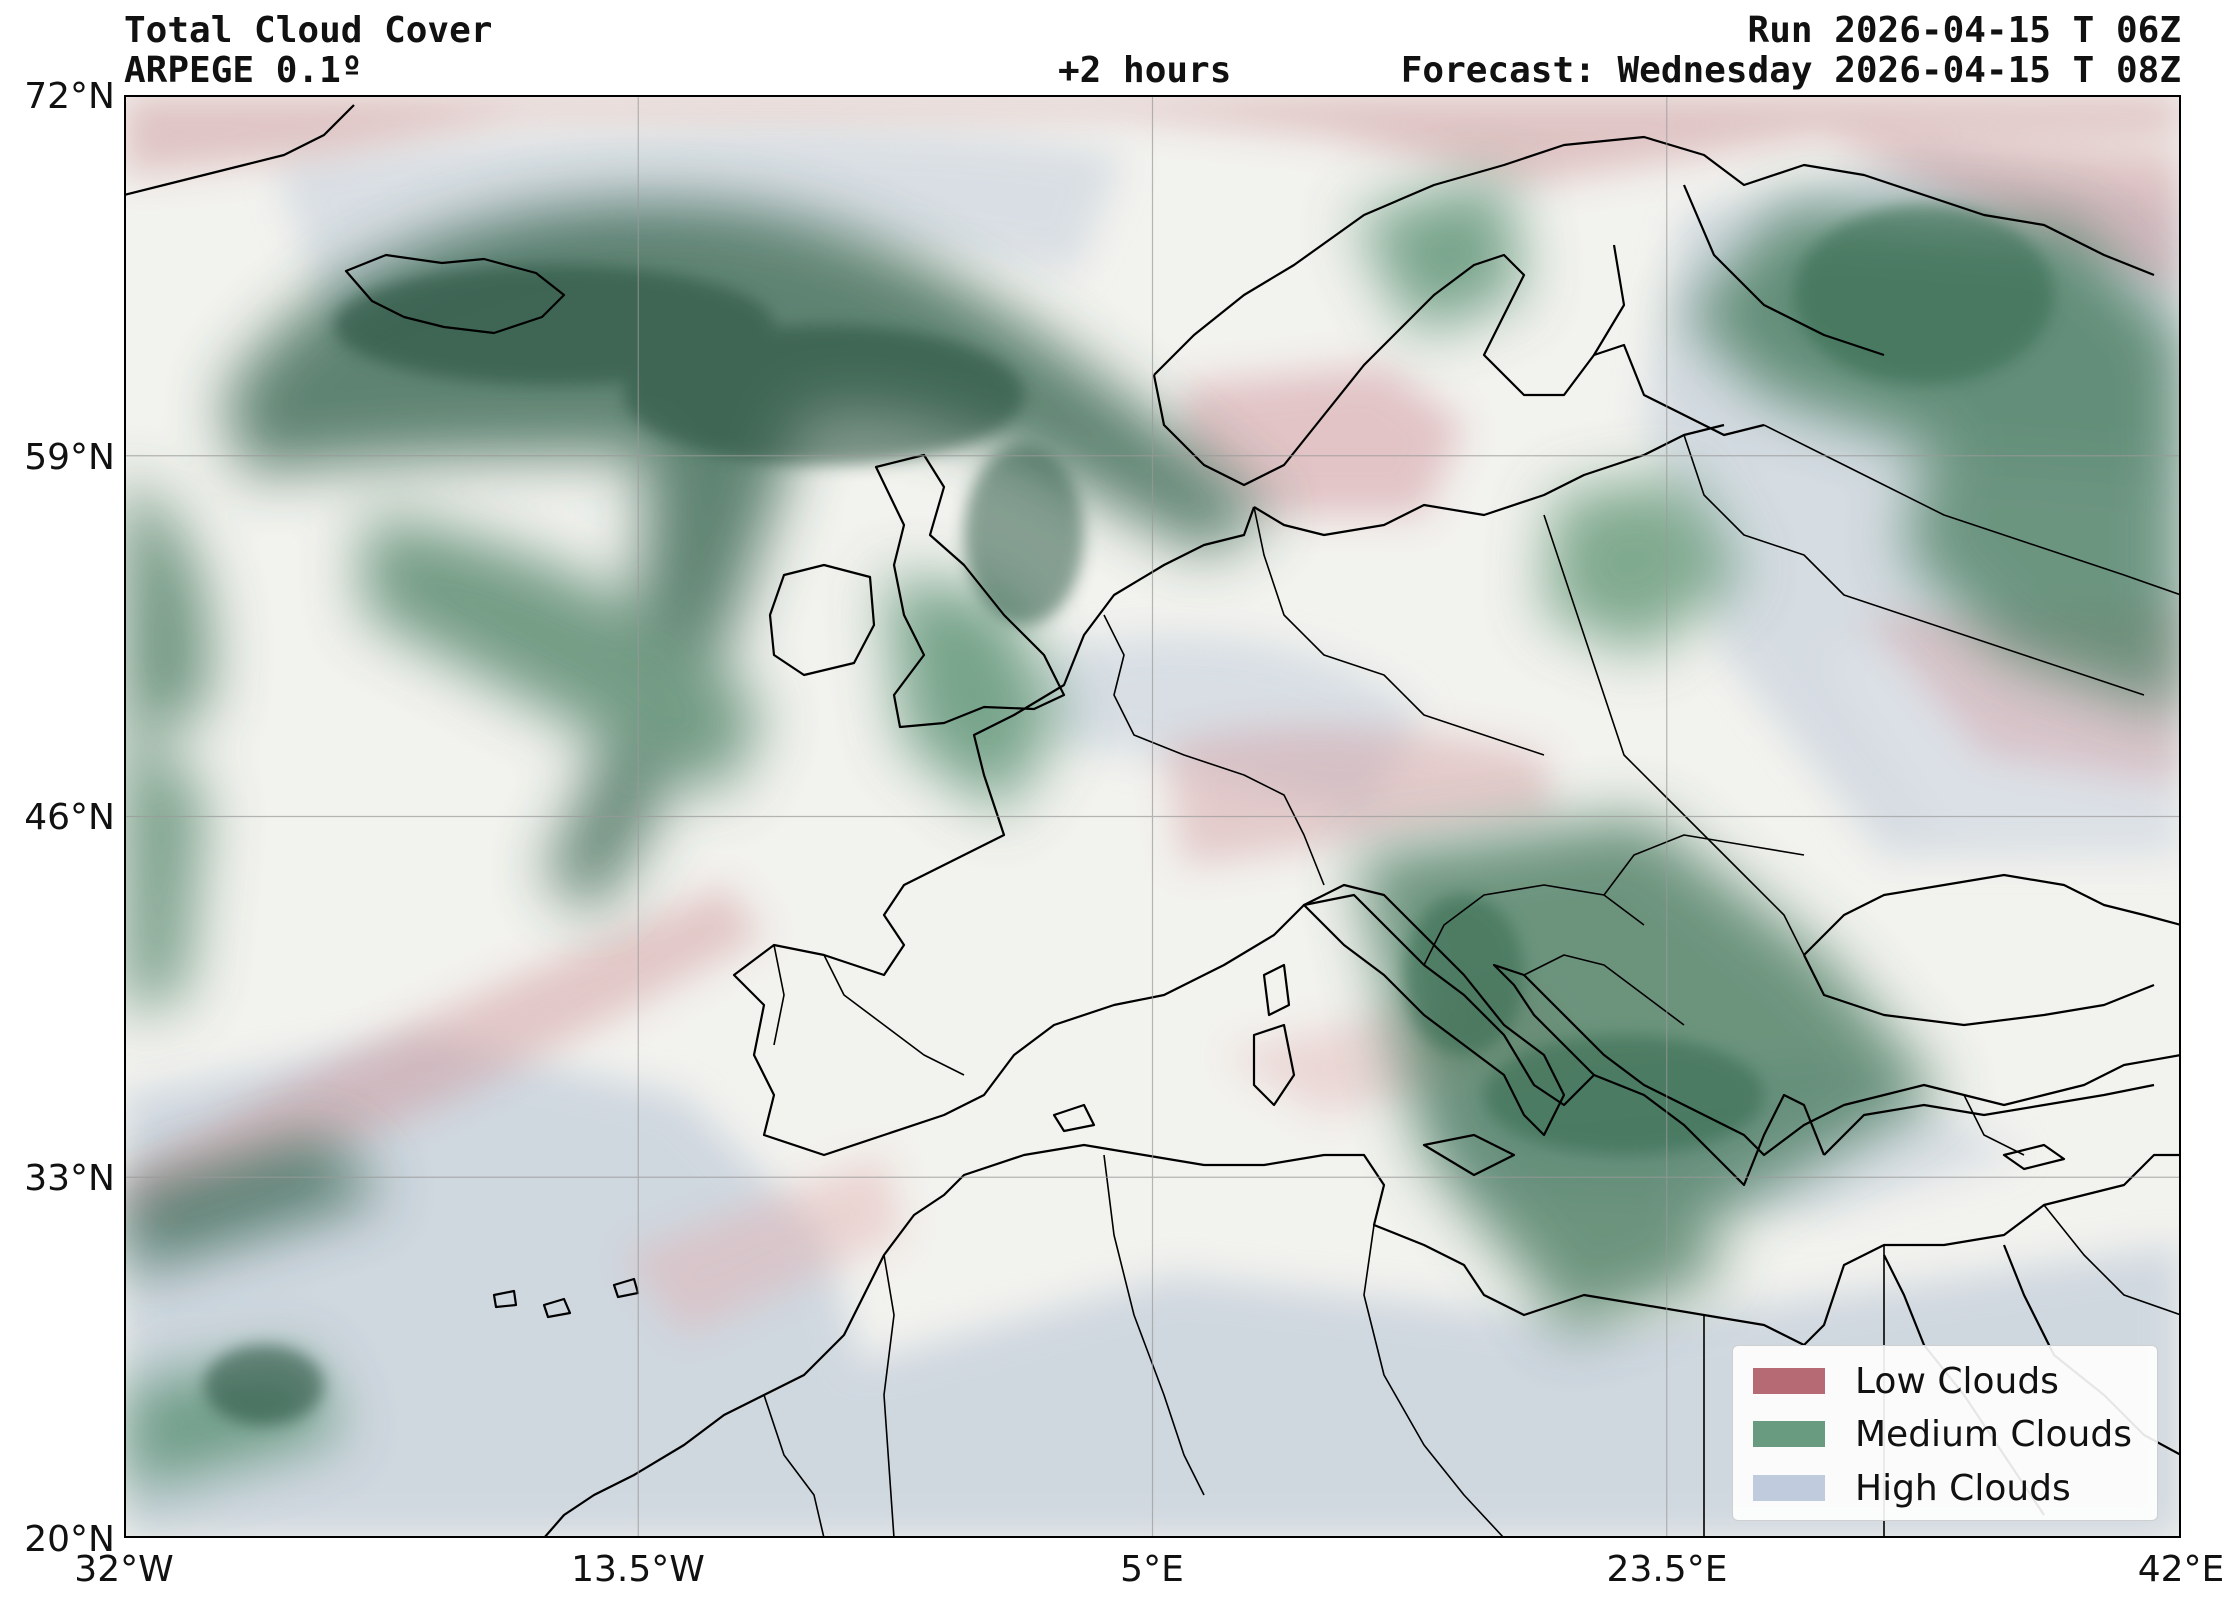 This screenshot has height=1602, width=2233. I want to click on lat-label-46n: 46°N, so click(69, 817).